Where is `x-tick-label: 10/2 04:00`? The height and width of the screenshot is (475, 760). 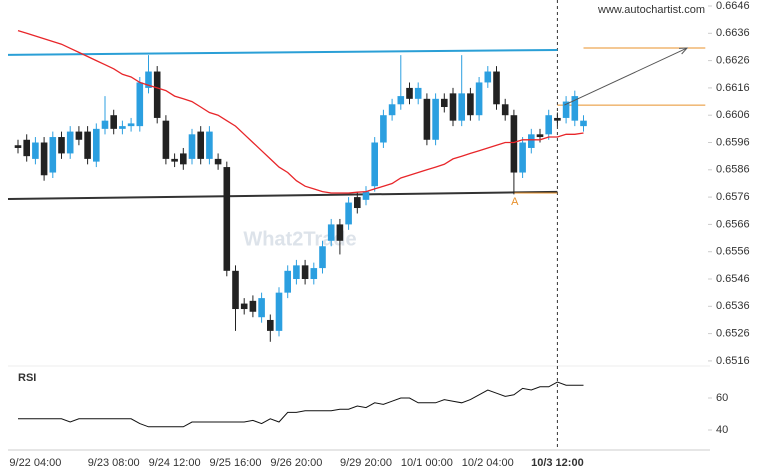 x-tick-label: 10/2 04:00 is located at coordinates (488, 463).